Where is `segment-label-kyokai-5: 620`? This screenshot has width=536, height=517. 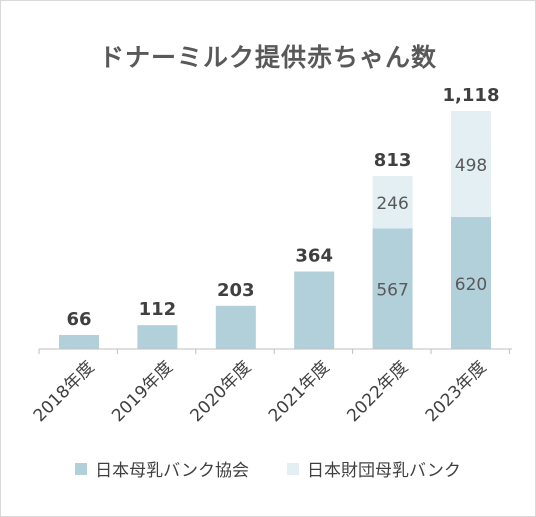 segment-label-kyokai-5: 620 is located at coordinates (471, 285).